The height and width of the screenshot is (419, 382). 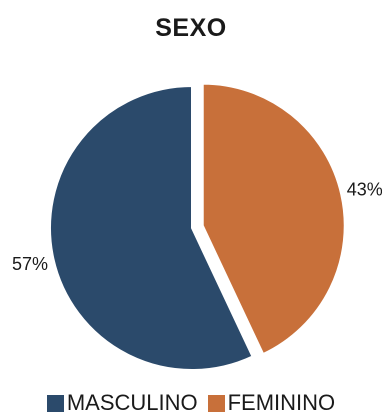 I want to click on chart-title: SEXO, so click(x=191, y=28).